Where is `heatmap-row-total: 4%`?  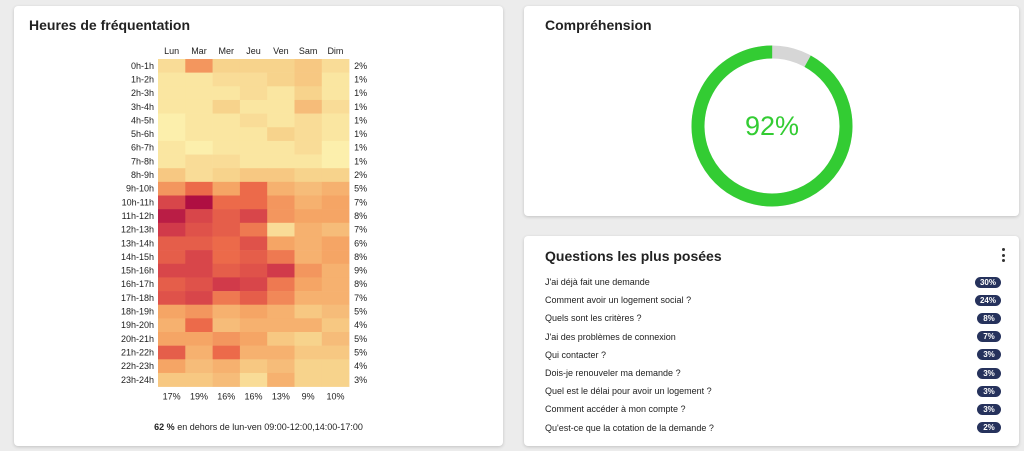
heatmap-row-total: 4% is located at coordinates (360, 325).